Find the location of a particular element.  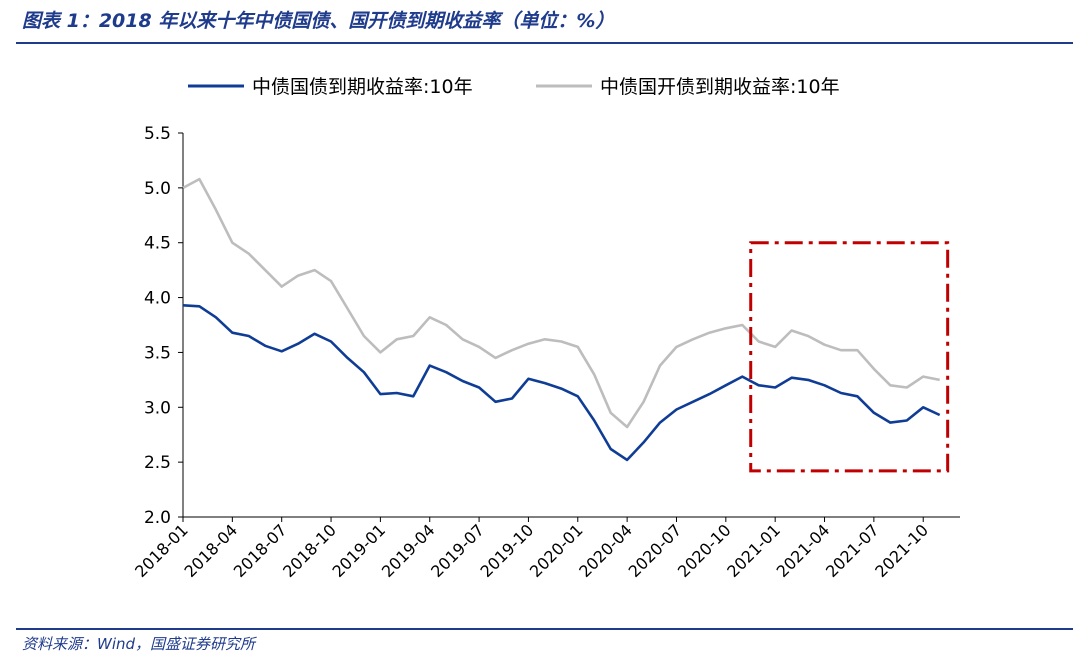

x-tick-label: 2019-07 is located at coordinates (457, 550).